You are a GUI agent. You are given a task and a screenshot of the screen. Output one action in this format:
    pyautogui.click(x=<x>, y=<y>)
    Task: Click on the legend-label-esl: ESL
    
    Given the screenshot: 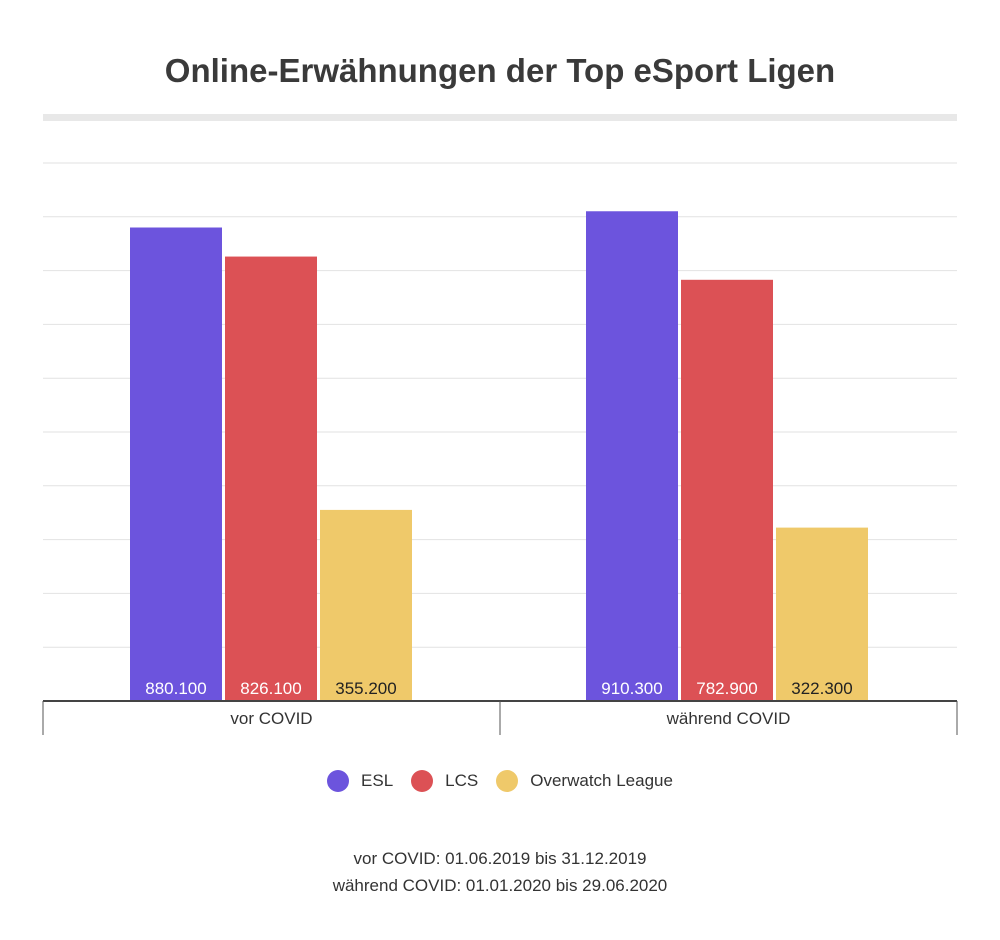 What is the action you would take?
    pyautogui.click(x=377, y=780)
    